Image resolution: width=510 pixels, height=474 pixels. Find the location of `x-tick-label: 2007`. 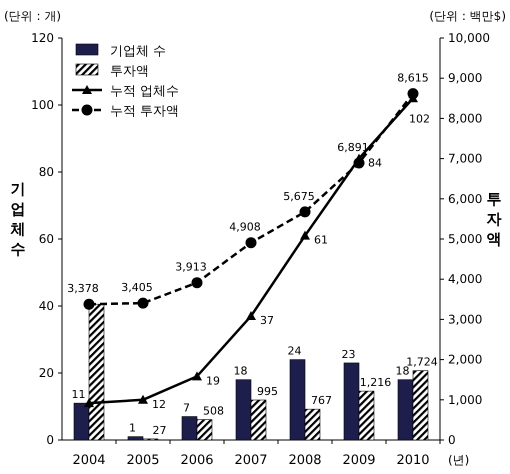

x-tick-label: 2007 is located at coordinates (251, 460).